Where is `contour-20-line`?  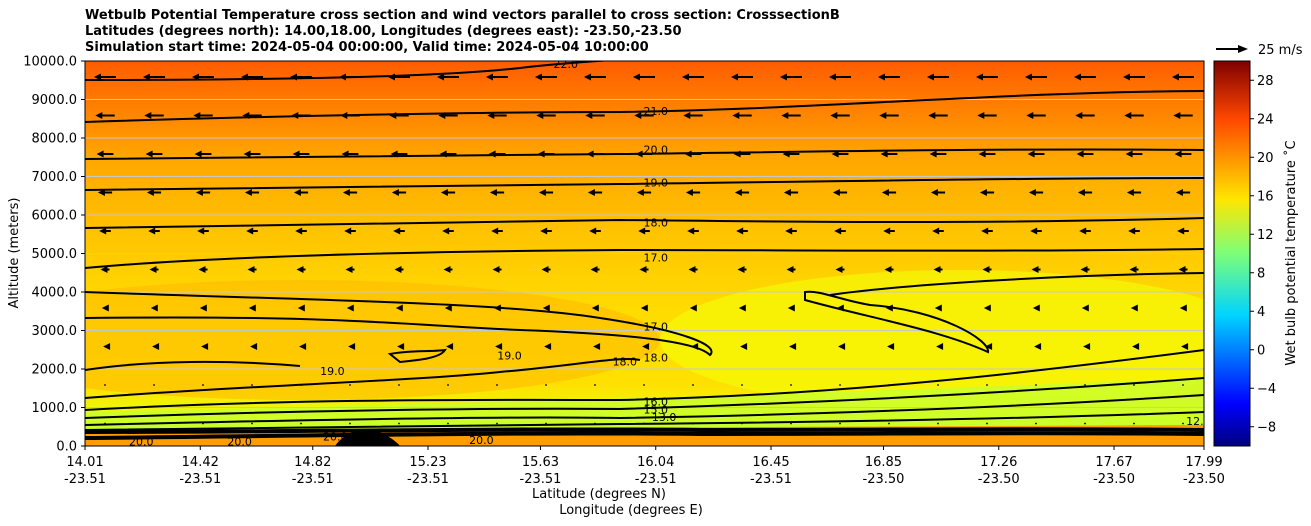
contour-20-line is located at coordinates (644, 154).